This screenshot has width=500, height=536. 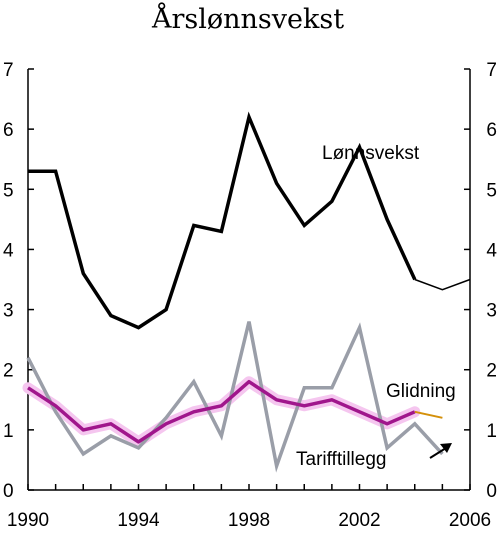 What do you see at coordinates (249, 520) in the screenshot?
I see `x-tick-label: 1998` at bounding box center [249, 520].